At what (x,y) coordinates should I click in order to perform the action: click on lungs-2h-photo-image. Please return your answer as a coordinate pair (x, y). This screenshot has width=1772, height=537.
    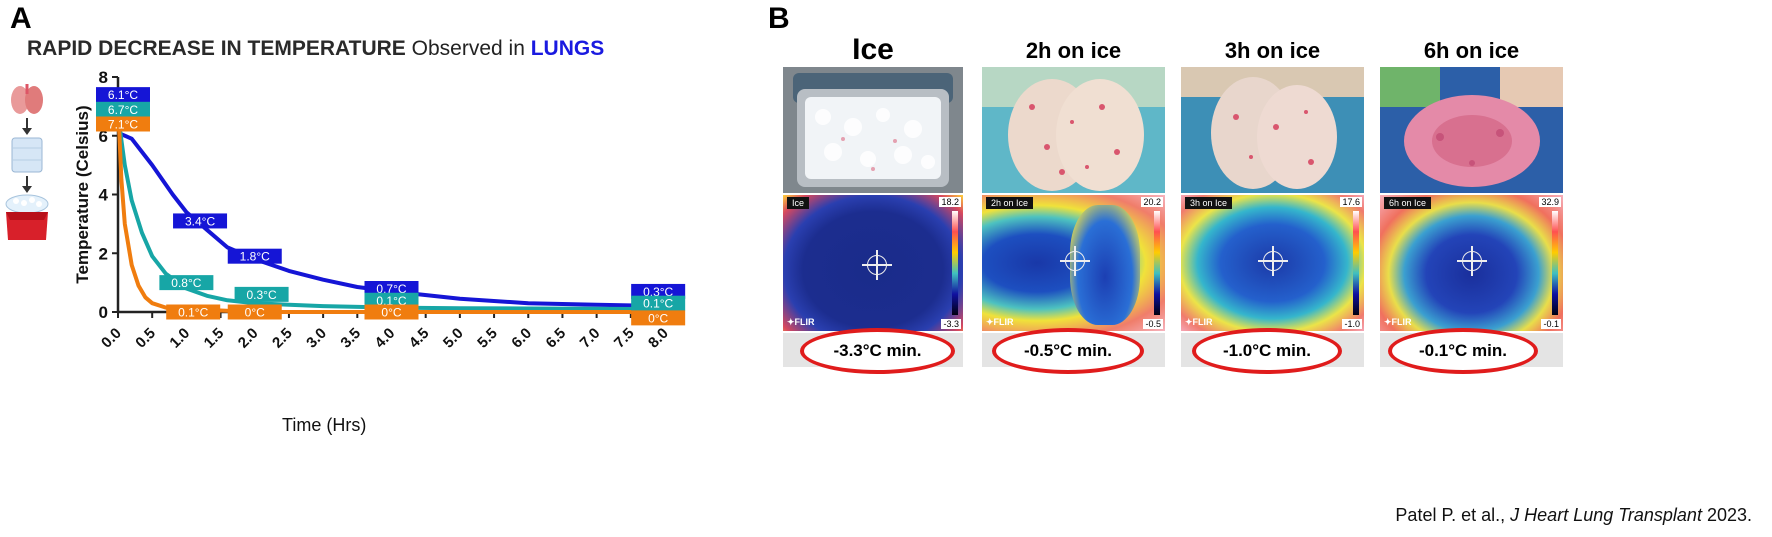
    Looking at the image, I should click on (1073, 130).